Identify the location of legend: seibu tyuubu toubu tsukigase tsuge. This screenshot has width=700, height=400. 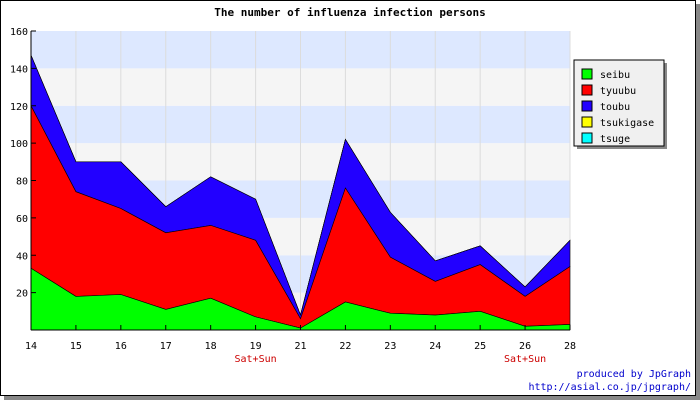
(620, 104).